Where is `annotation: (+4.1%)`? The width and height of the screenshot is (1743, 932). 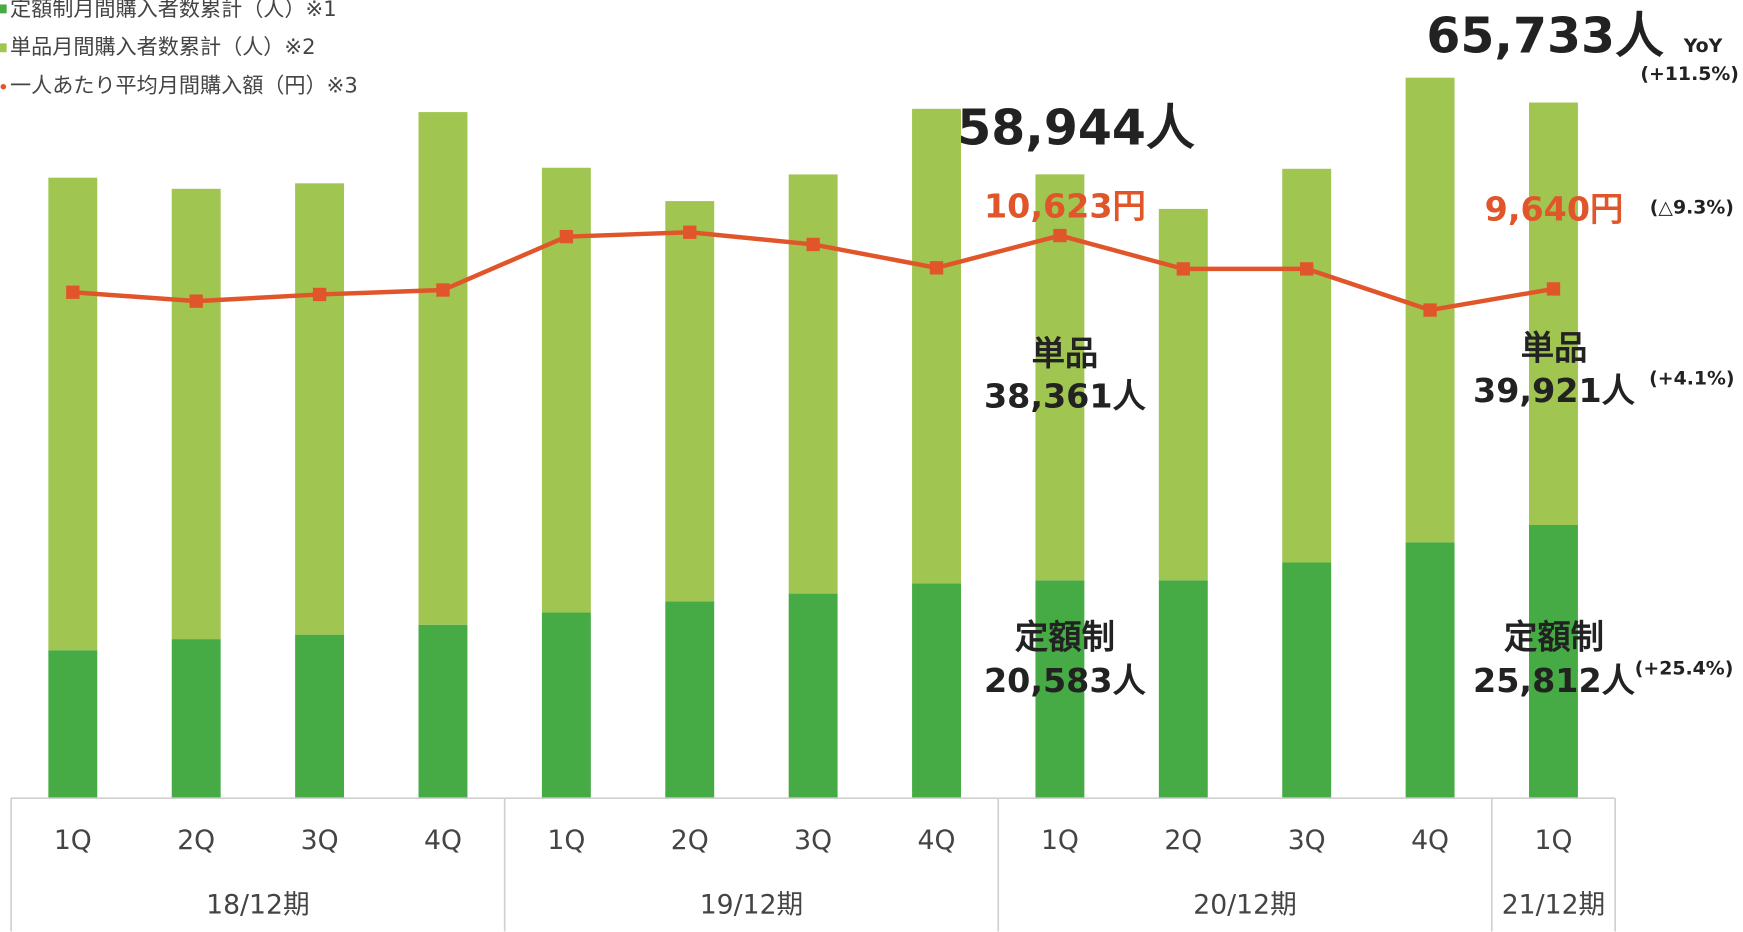 annotation: (+4.1%) is located at coordinates (1691, 379).